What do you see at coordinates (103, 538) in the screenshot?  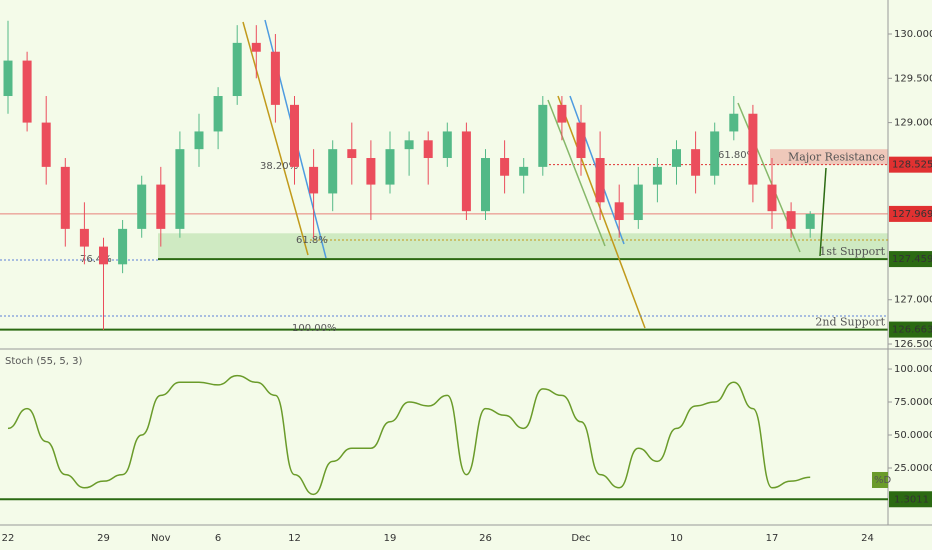 I see `x-tick-label: 29` at bounding box center [103, 538].